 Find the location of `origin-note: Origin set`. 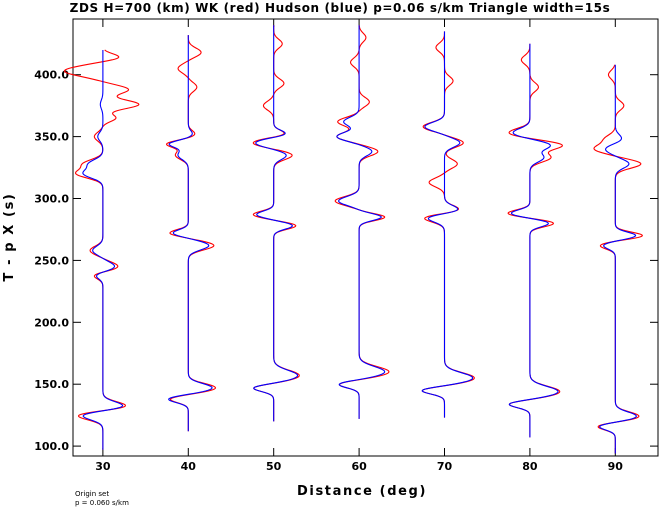

origin-note: Origin set is located at coordinates (92, 494).